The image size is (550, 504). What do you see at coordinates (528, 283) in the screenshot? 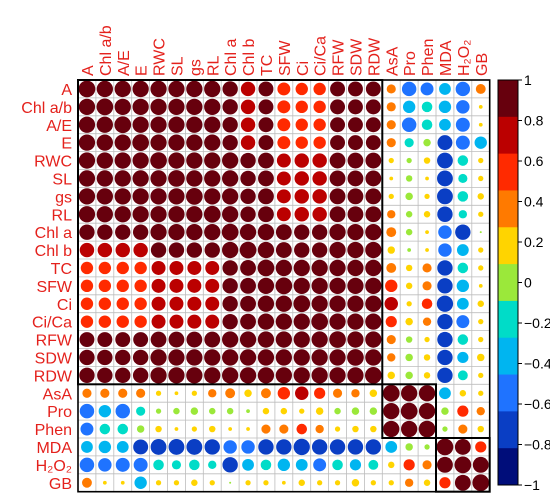
I see `legend-tick-label: 0` at bounding box center [528, 283].